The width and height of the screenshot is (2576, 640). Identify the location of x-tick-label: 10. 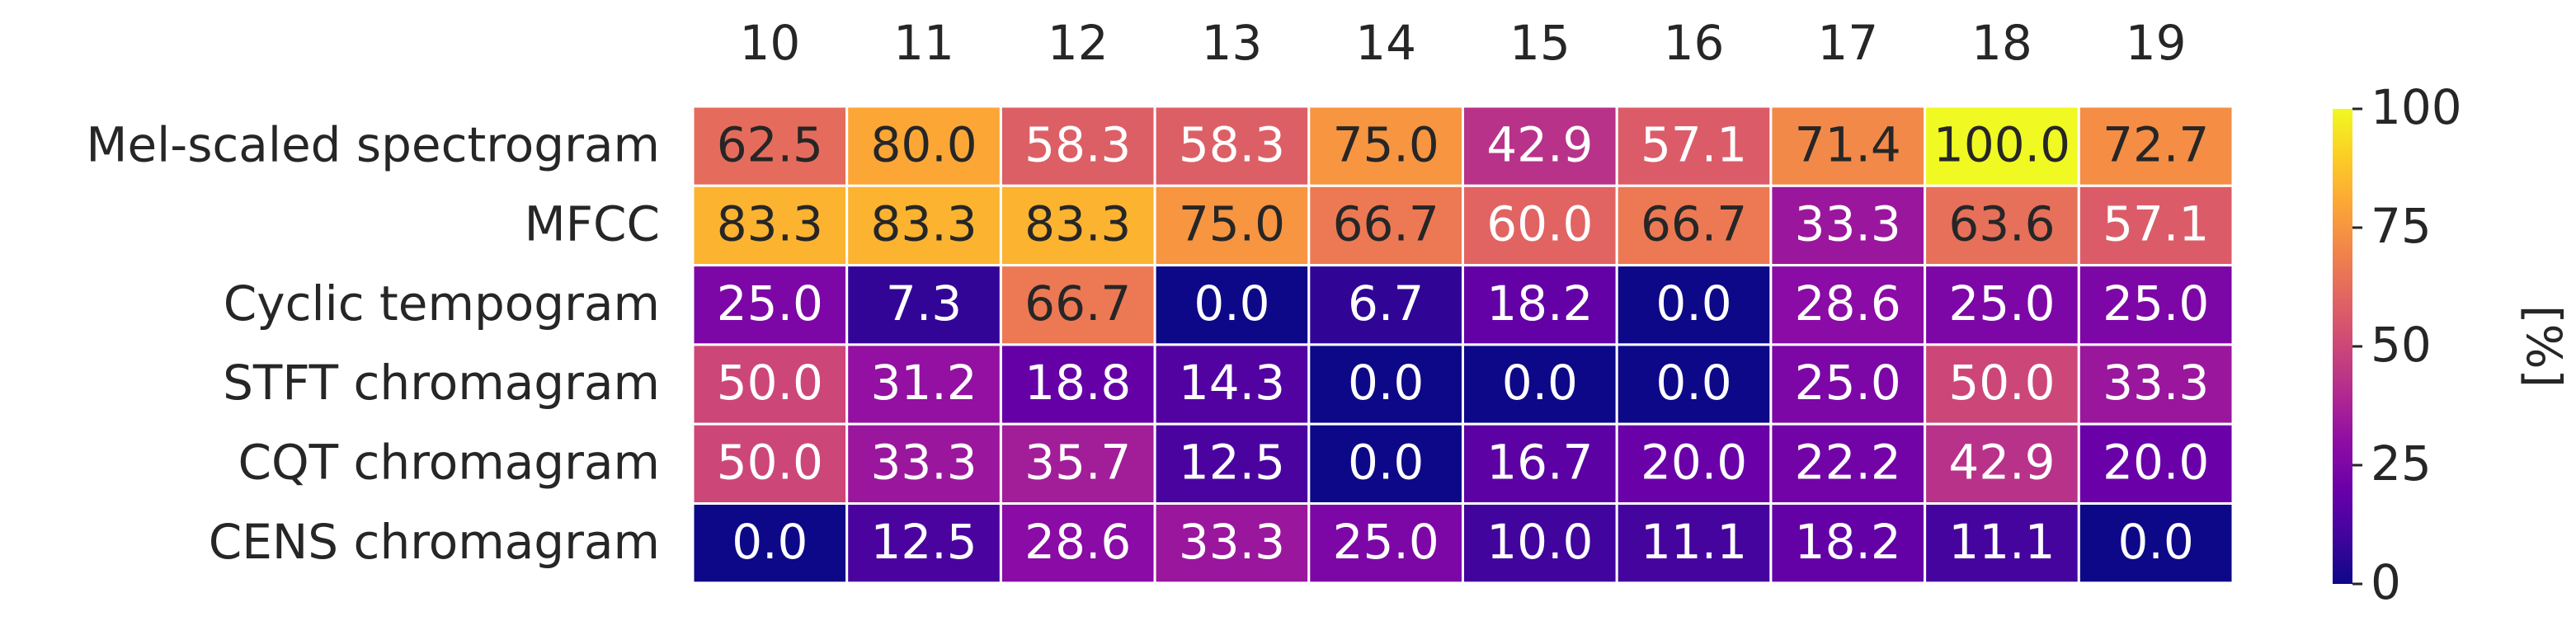
(769, 43).